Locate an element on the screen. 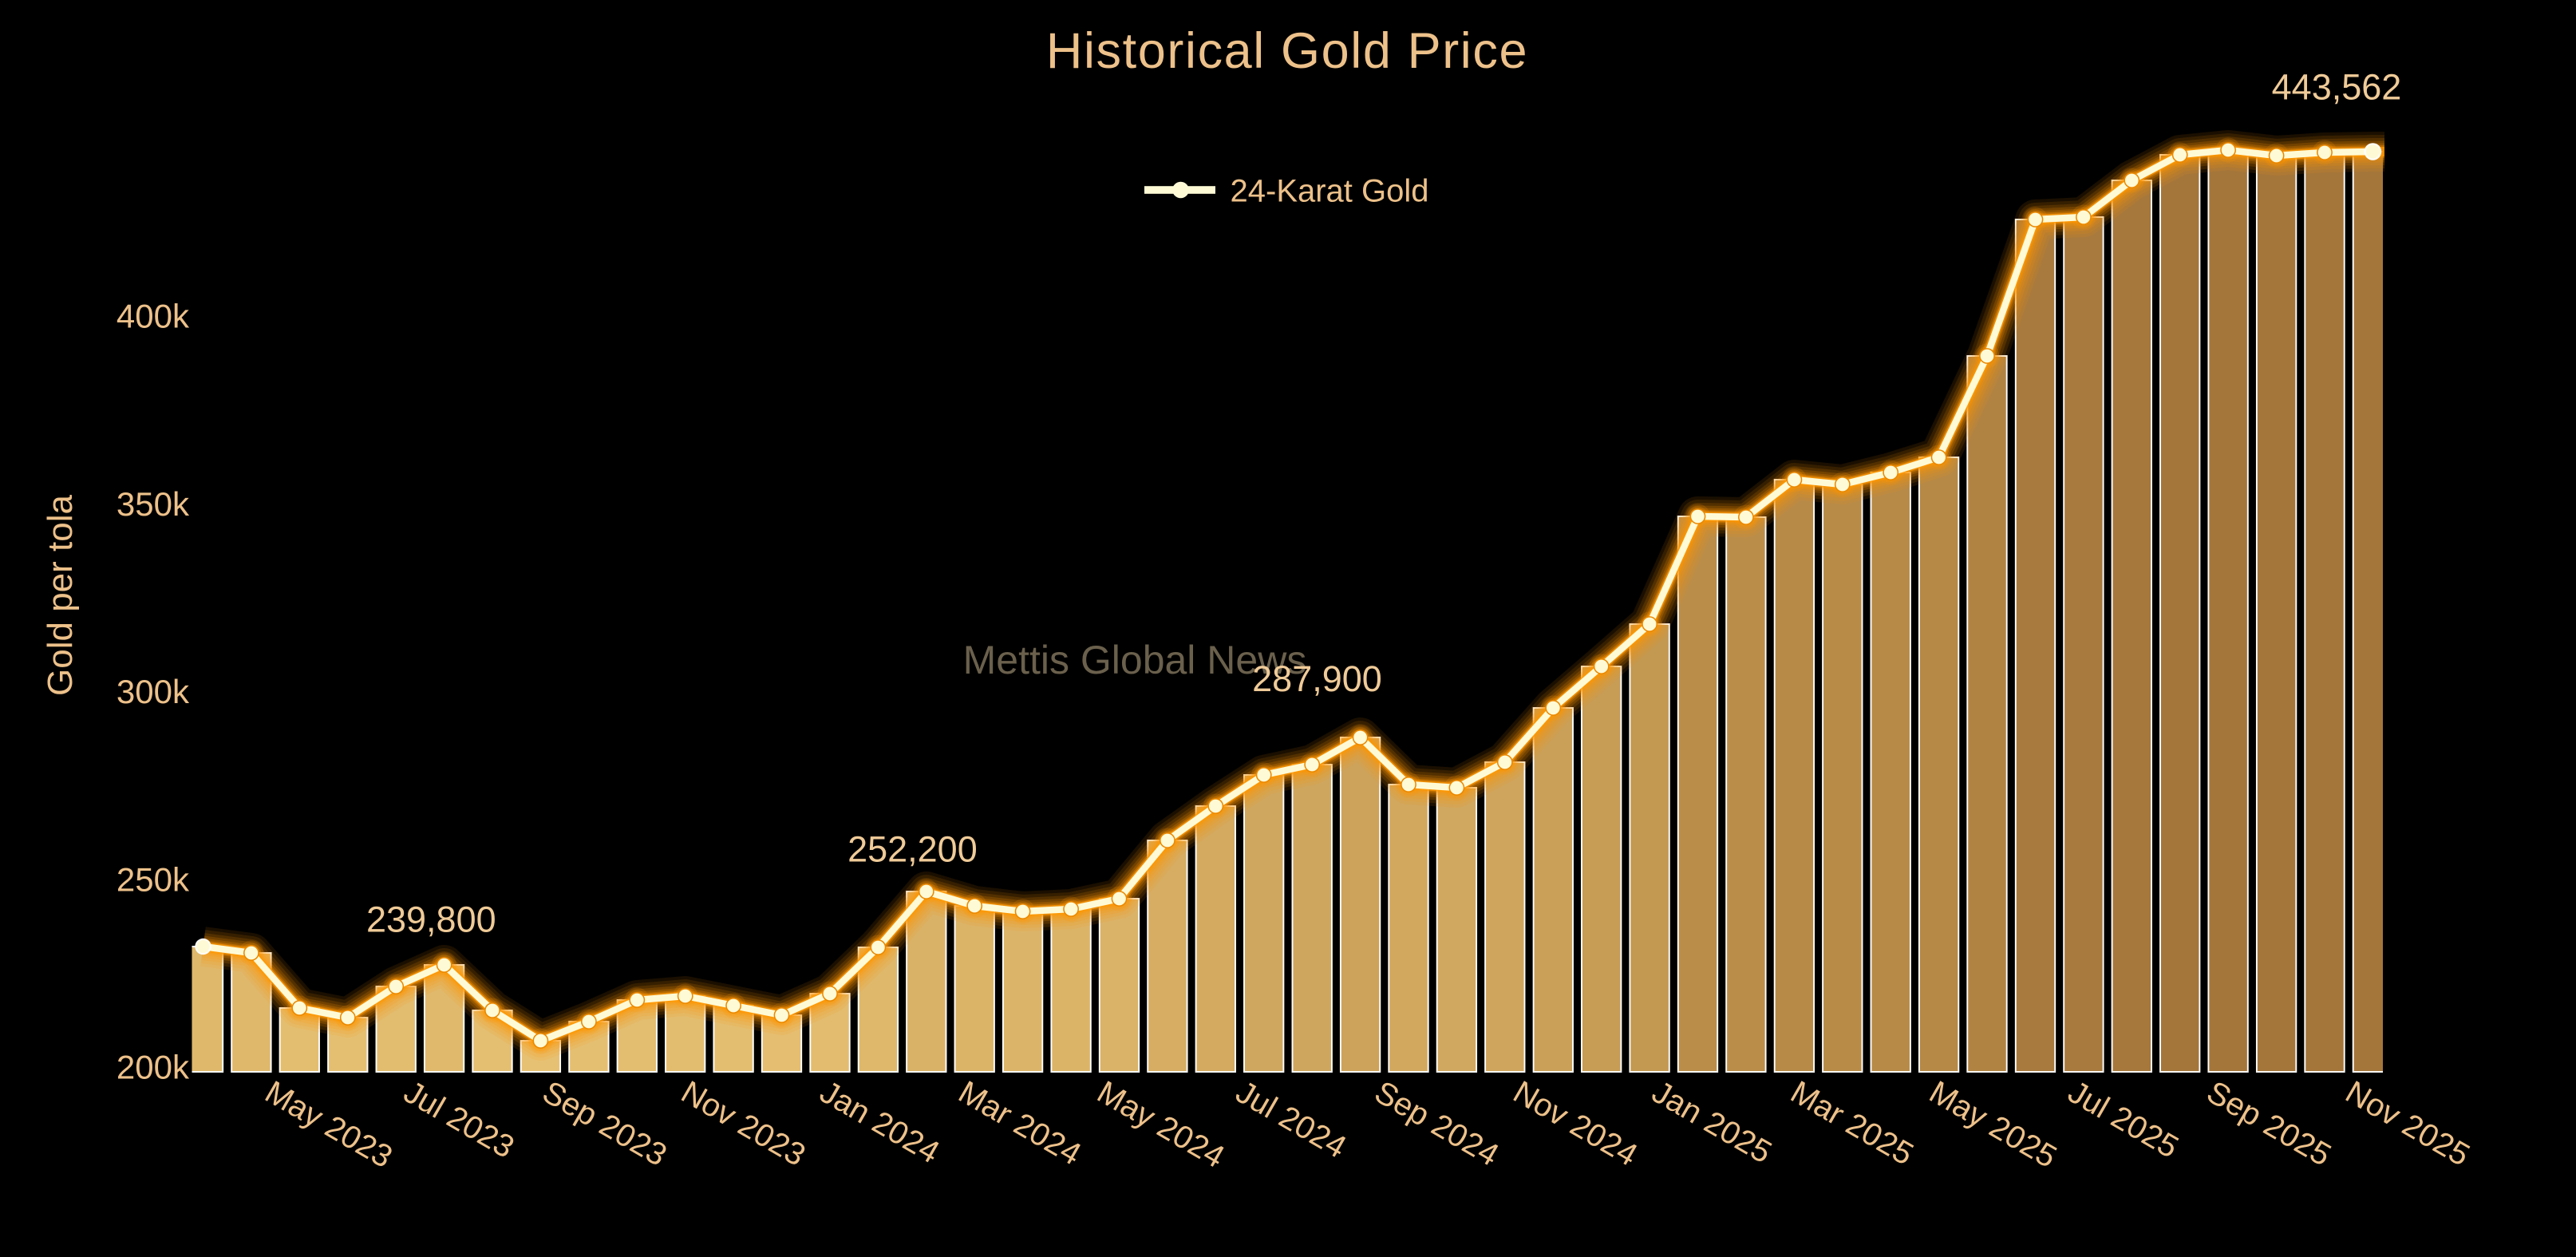 The height and width of the screenshot is (1257, 2576). svg-text: 250k is located at coordinates (153, 879).